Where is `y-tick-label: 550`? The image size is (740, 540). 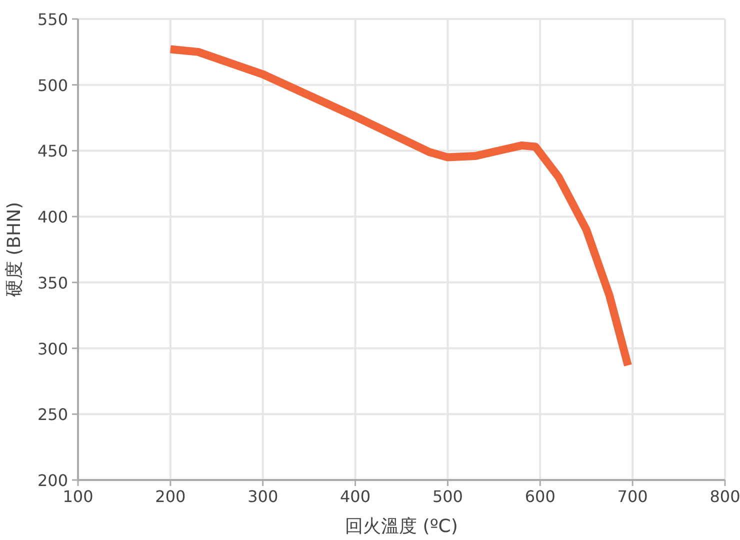
y-tick-label: 550 is located at coordinates (52, 19).